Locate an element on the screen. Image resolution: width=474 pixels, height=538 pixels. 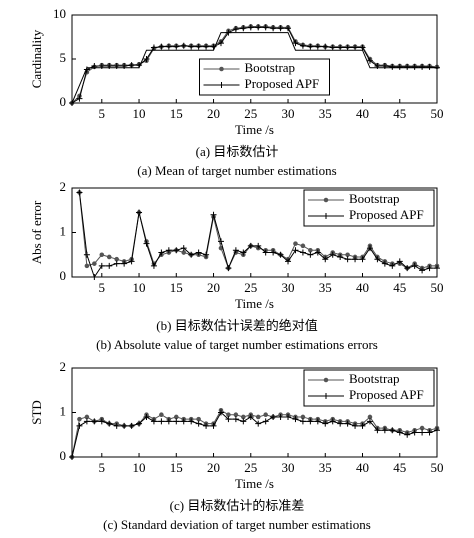
caption-cn: (a) 目标数估计 is located at coordinates (237, 151).